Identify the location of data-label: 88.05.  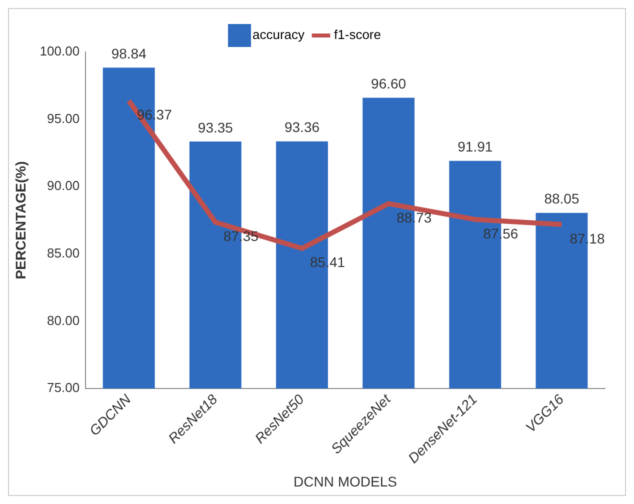
(562, 198).